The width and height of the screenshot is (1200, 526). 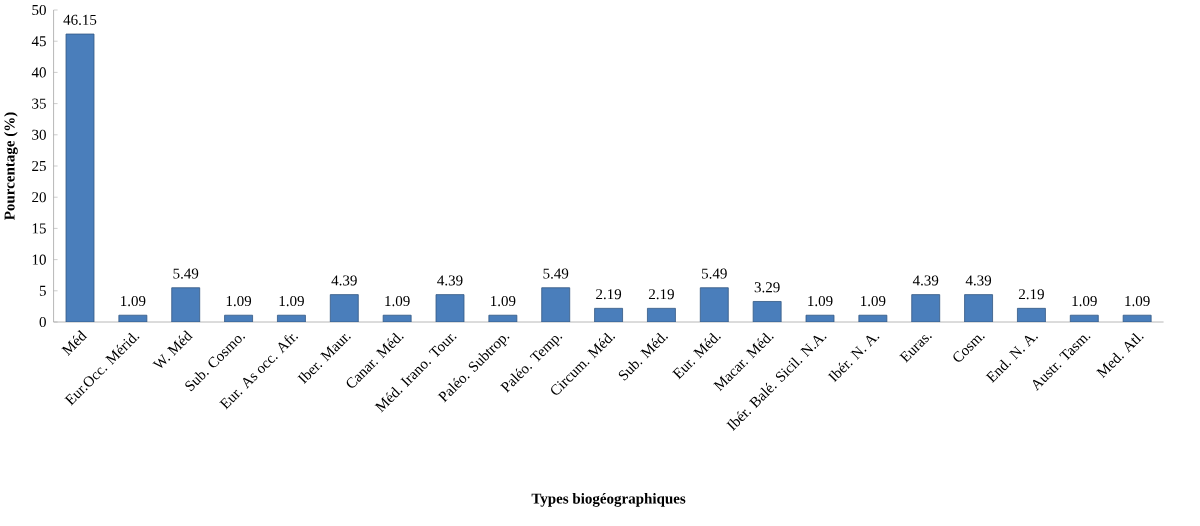 I want to click on x-tick-label: Sub. Méd., so click(x=643, y=356).